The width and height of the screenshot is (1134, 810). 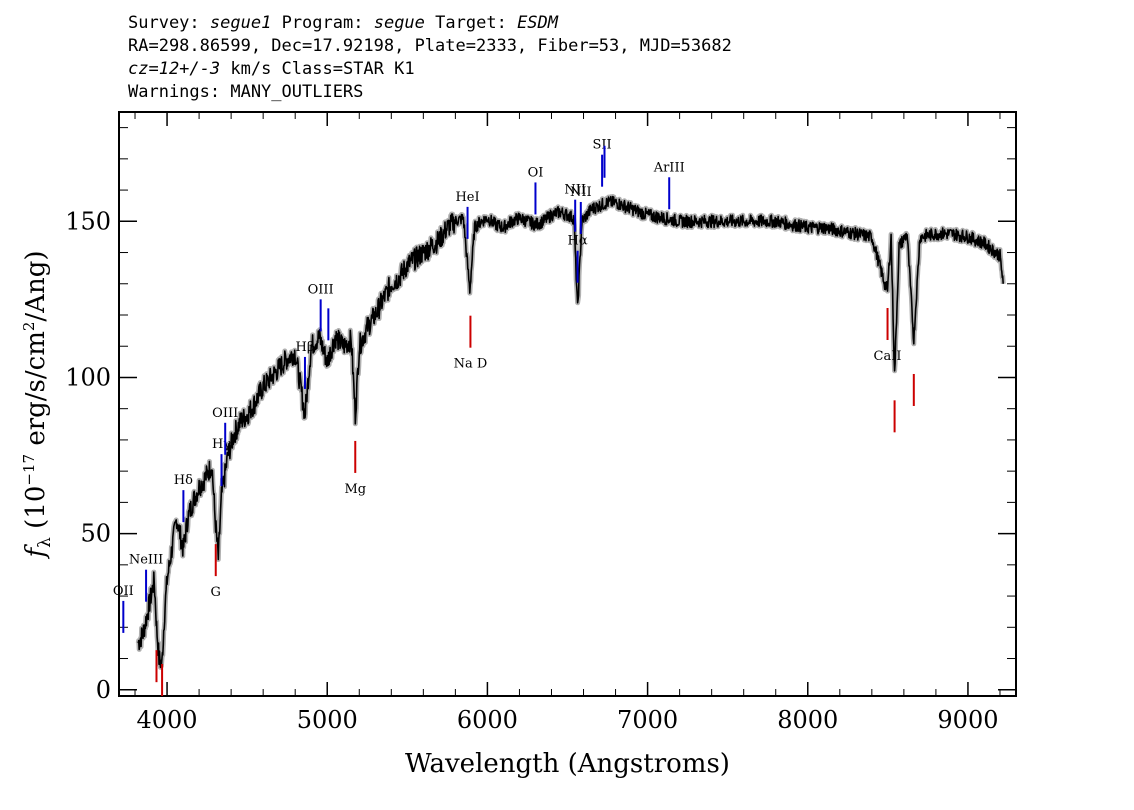 I want to click on line-label: Mg, so click(x=355, y=489).